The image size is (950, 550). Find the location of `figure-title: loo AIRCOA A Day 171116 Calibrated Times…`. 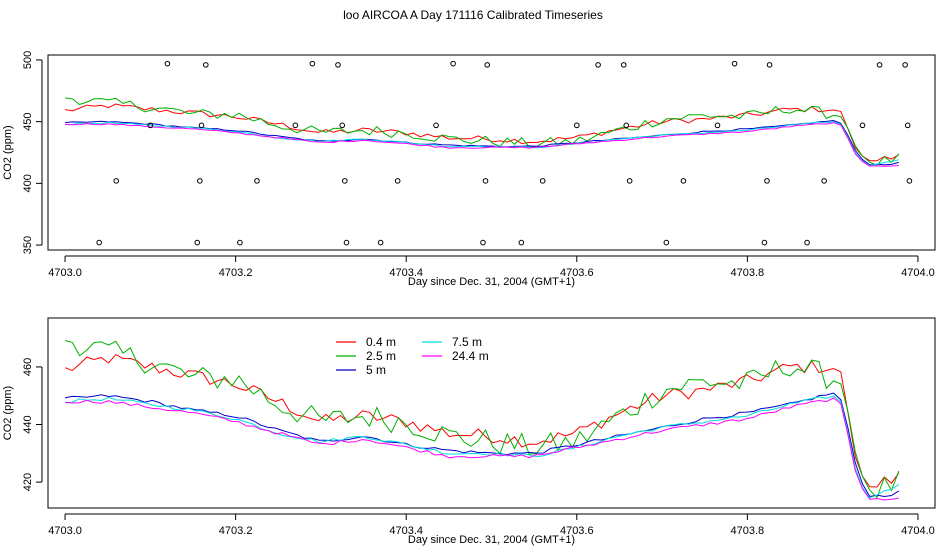

figure-title: loo AIRCOA A Day 171116 Calibrated Times… is located at coordinates (473, 15).